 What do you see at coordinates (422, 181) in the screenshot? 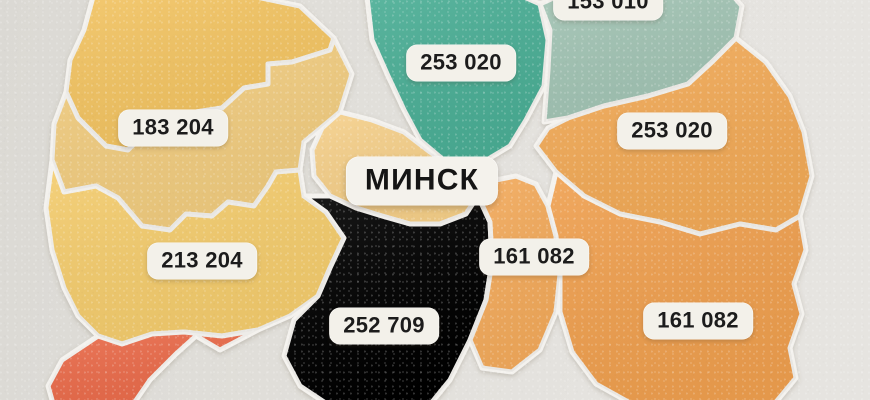
I see `city-label-minsk: МИНСК` at bounding box center [422, 181].